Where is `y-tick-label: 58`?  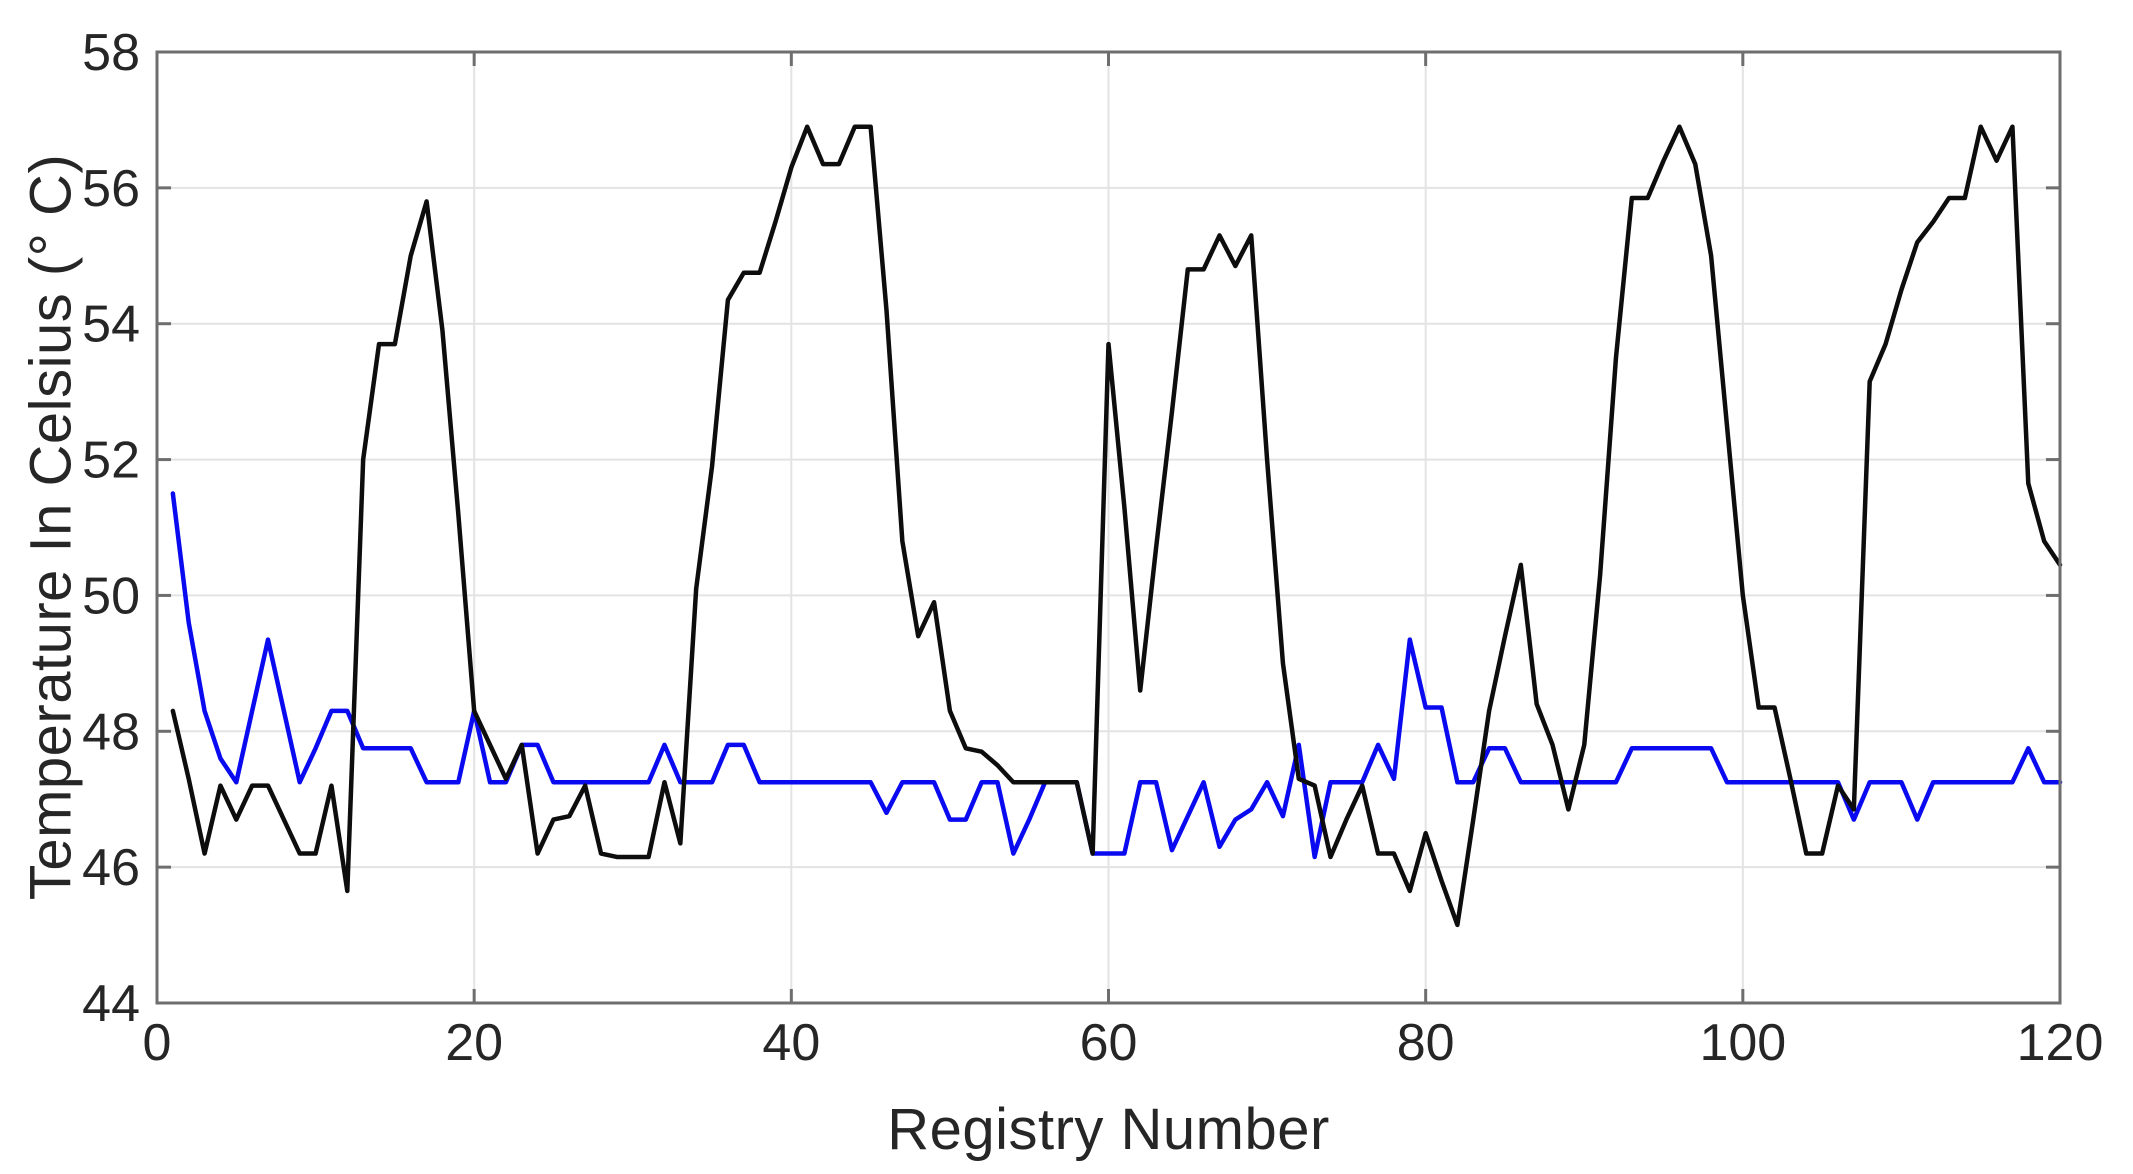 y-tick-label: 58 is located at coordinates (111, 53).